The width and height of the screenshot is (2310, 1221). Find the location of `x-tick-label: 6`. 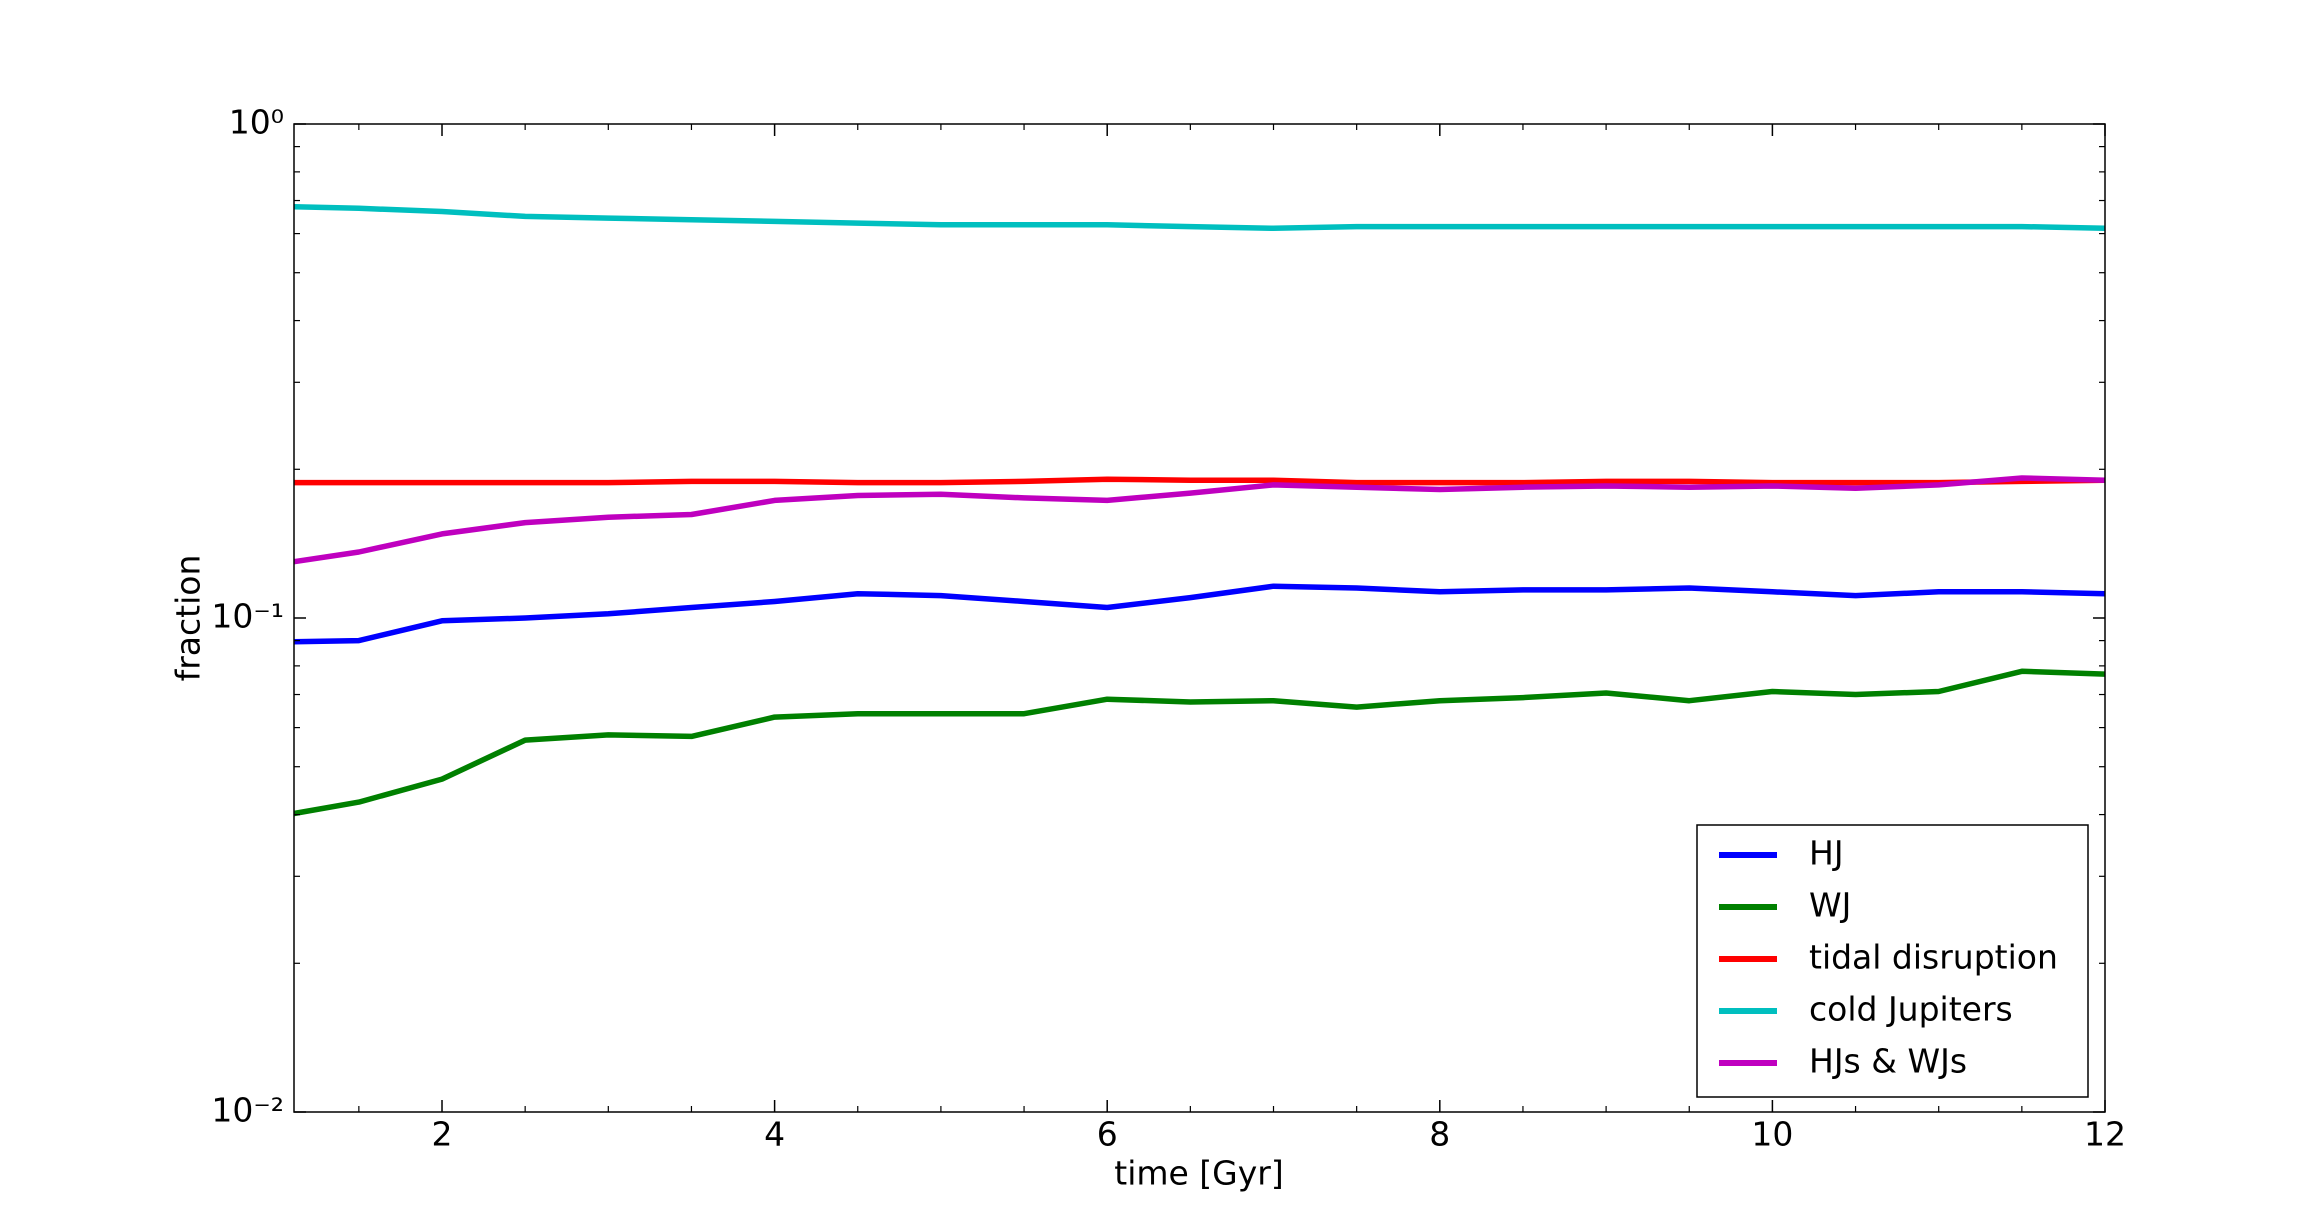

x-tick-label: 6 is located at coordinates (1107, 1134).